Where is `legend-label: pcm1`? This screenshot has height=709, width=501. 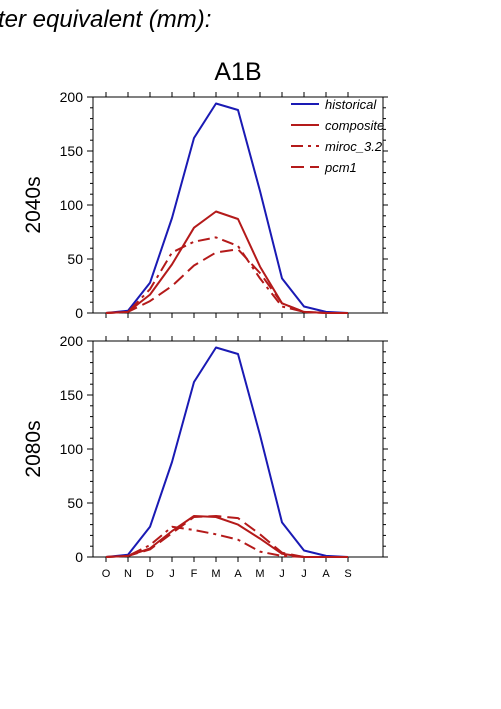
legend-label: pcm1 is located at coordinates (340, 167).